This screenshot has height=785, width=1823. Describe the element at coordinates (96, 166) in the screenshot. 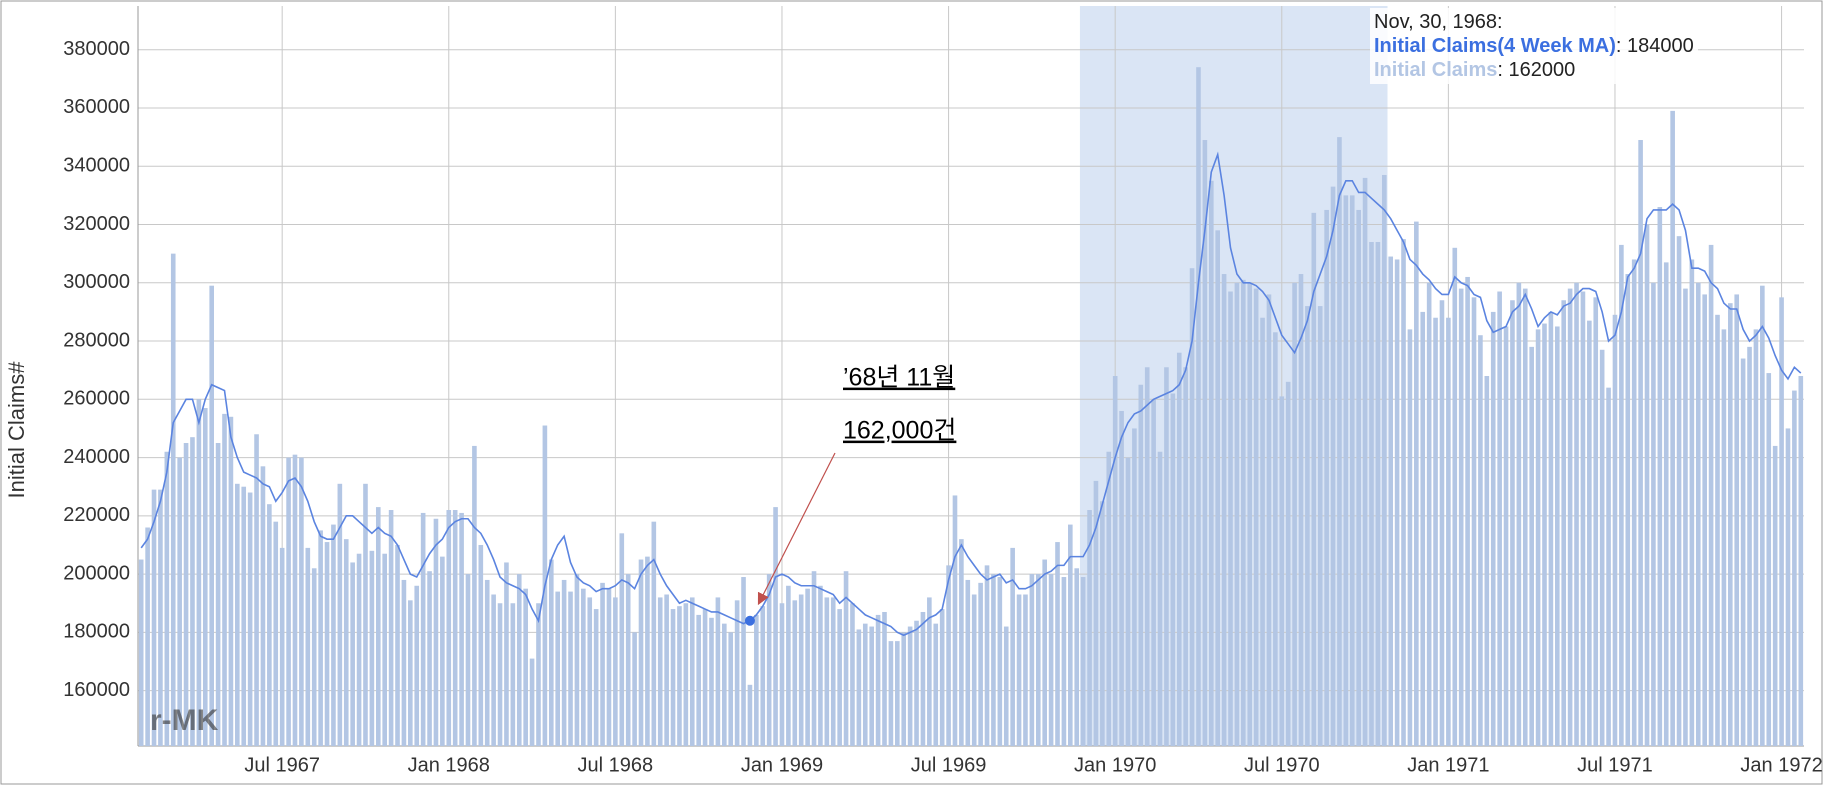

I see `y-tick-label: 340000` at that location.